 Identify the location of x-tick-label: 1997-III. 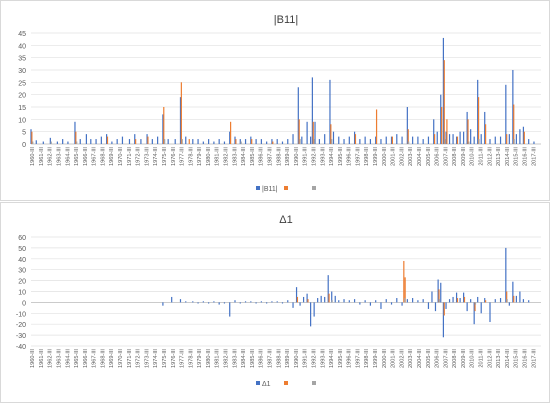
(358, 358).